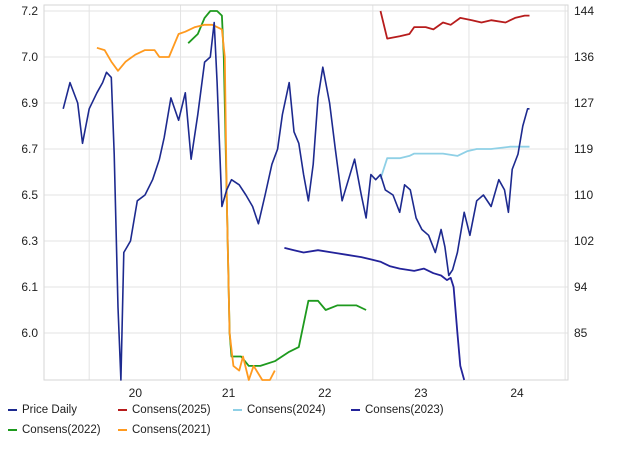 The width and height of the screenshot is (620, 450). I want to click on right-tick-label: 102, so click(584, 241).